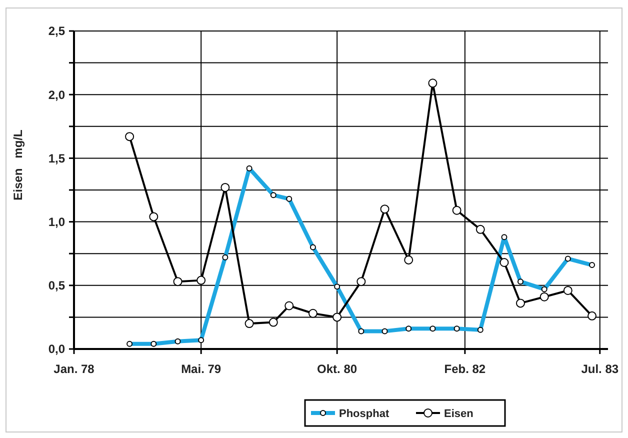 Image resolution: width=628 pixels, height=438 pixels. I want to click on y-tick-label: 2,0, so click(57, 95).